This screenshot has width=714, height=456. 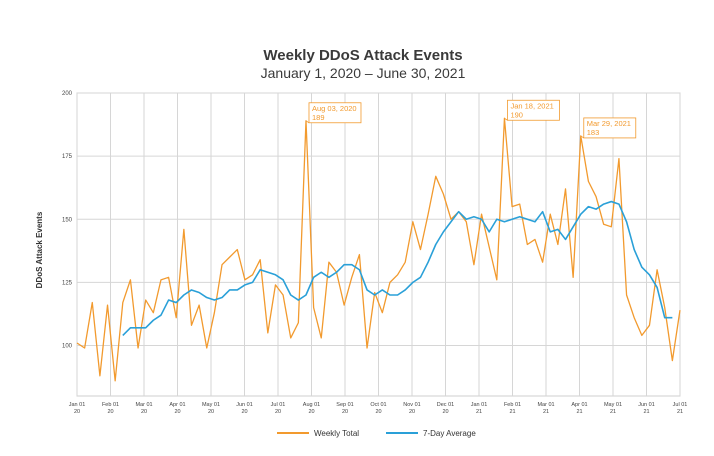 I want to click on annotation-date: Jan 18, 2021, so click(x=531, y=105).